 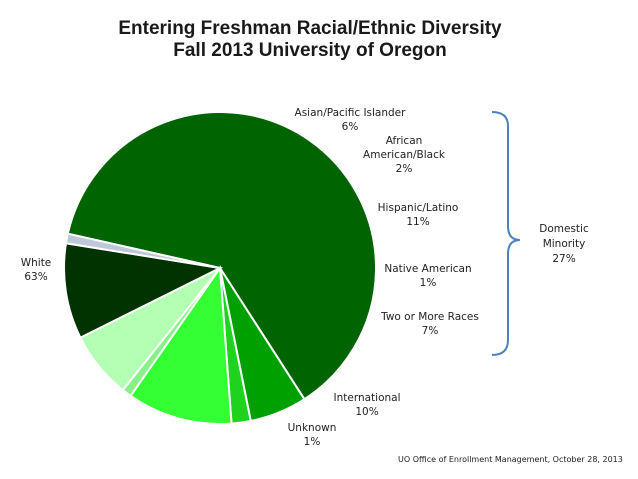 I want to click on label-unknown-line-2: 1%, so click(x=312, y=442).